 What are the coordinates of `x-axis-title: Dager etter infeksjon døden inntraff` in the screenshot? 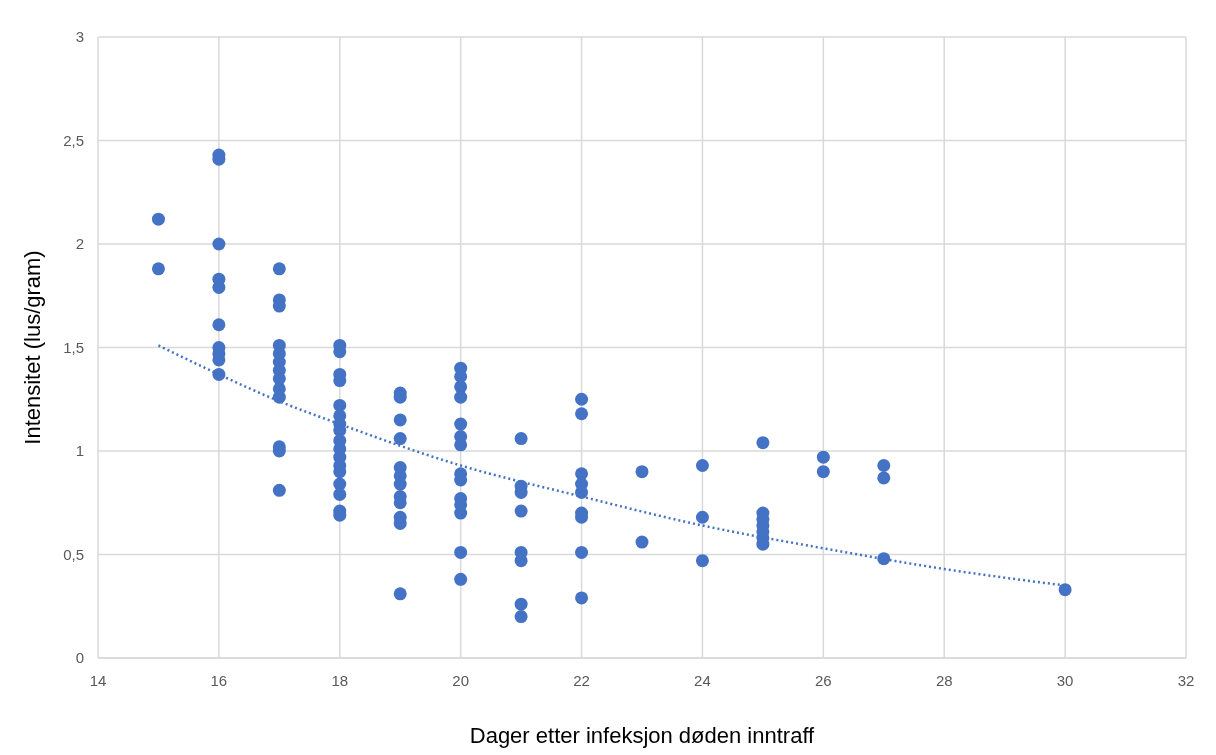 It's located at (642, 735).